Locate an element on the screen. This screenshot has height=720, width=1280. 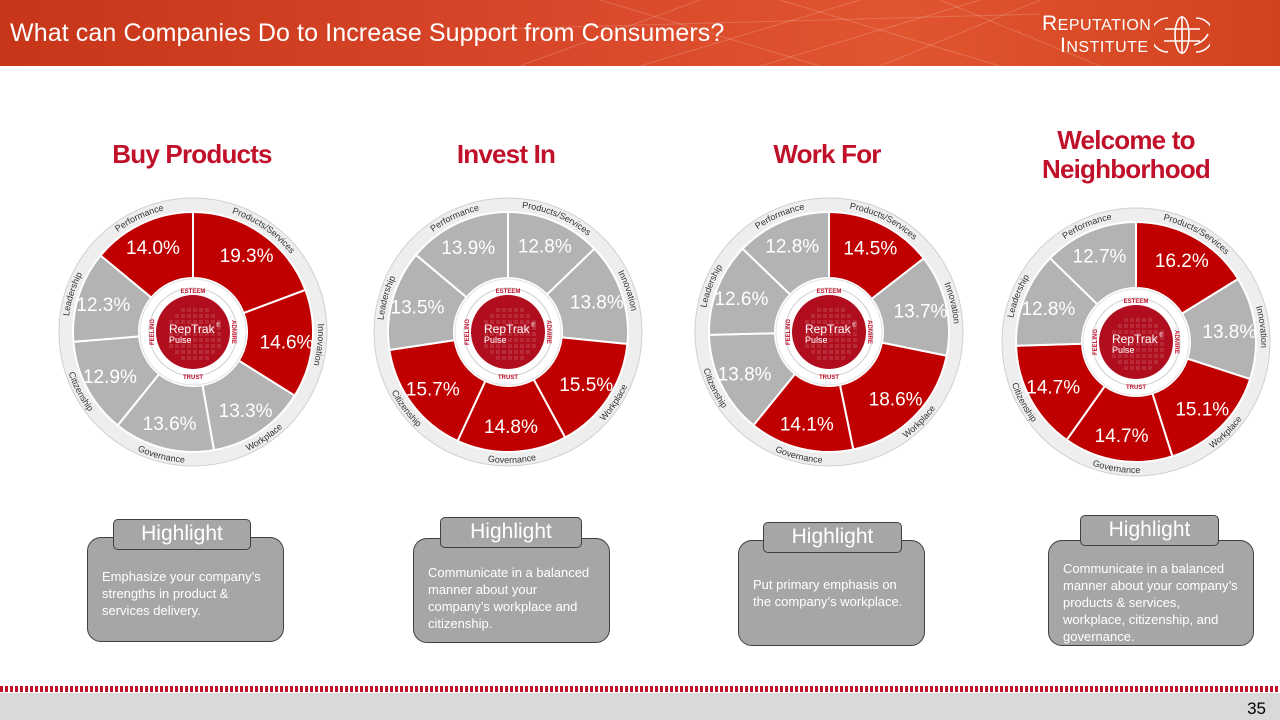
value-label-products-services: 14.5% is located at coordinates (870, 249).